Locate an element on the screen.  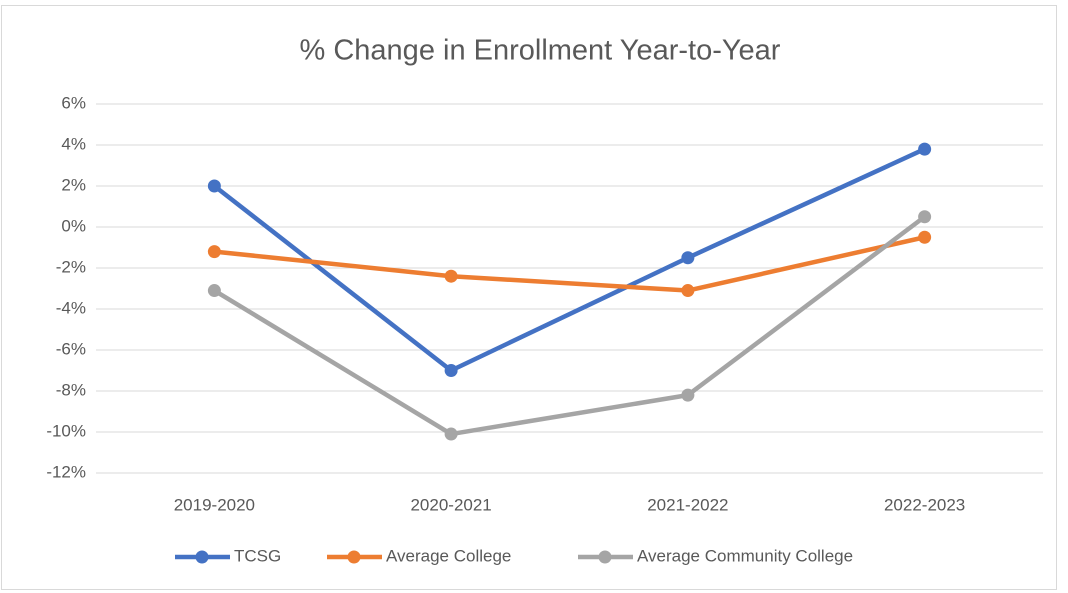
series-line is located at coordinates (570, 264).